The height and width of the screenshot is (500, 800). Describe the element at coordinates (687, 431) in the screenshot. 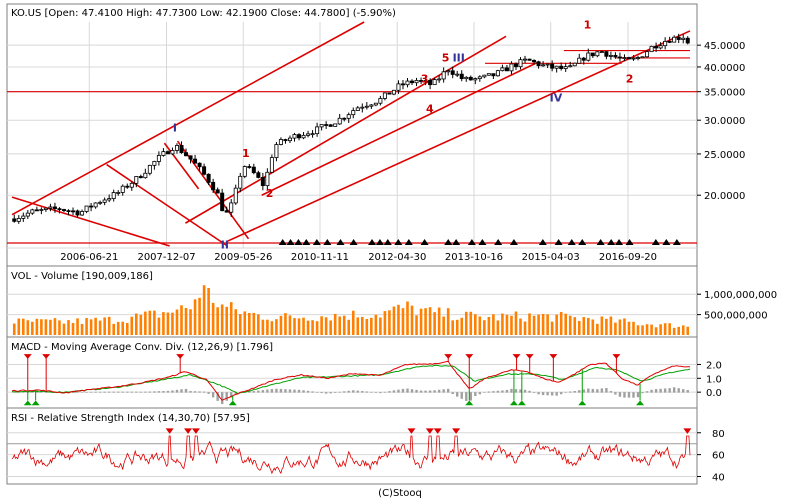

I see `rsi-sell-marker` at that location.